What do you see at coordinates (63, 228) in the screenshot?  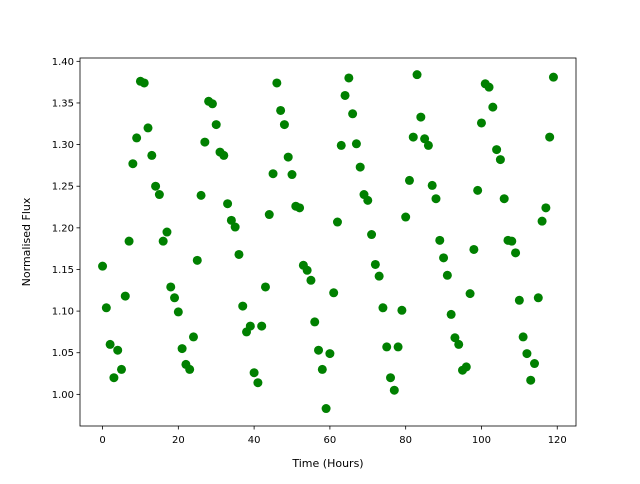 I see `y-tick-label: 1.20` at bounding box center [63, 228].